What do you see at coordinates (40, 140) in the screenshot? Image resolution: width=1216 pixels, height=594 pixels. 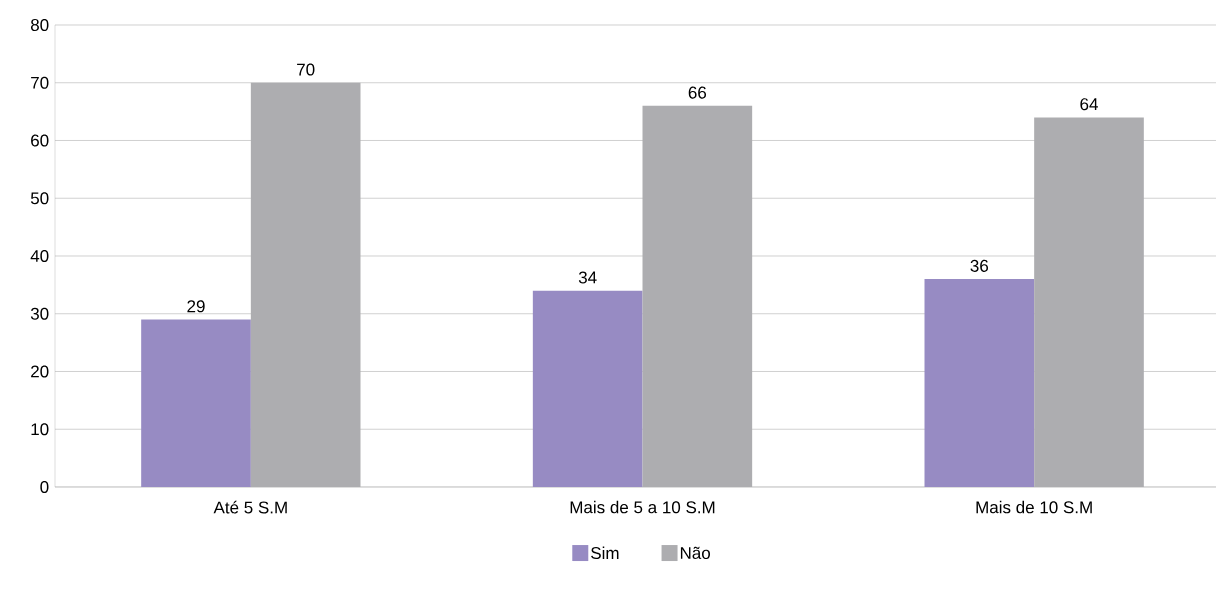 I see `y-tick-label: 60` at bounding box center [40, 140].